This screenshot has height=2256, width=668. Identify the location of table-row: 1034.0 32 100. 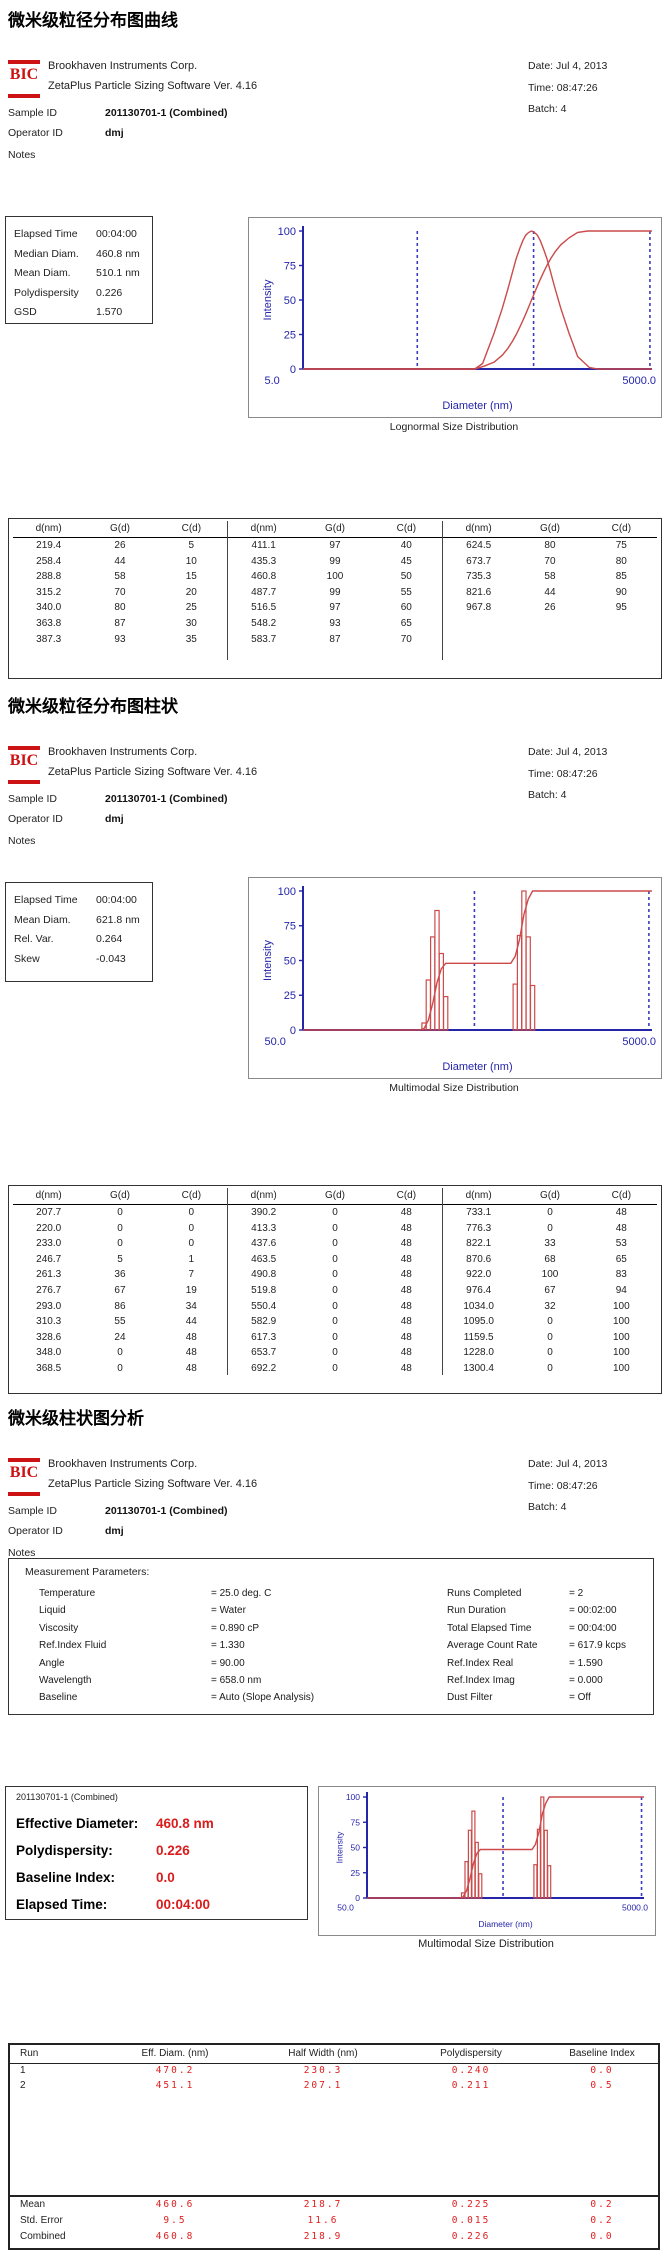
(550, 1307).